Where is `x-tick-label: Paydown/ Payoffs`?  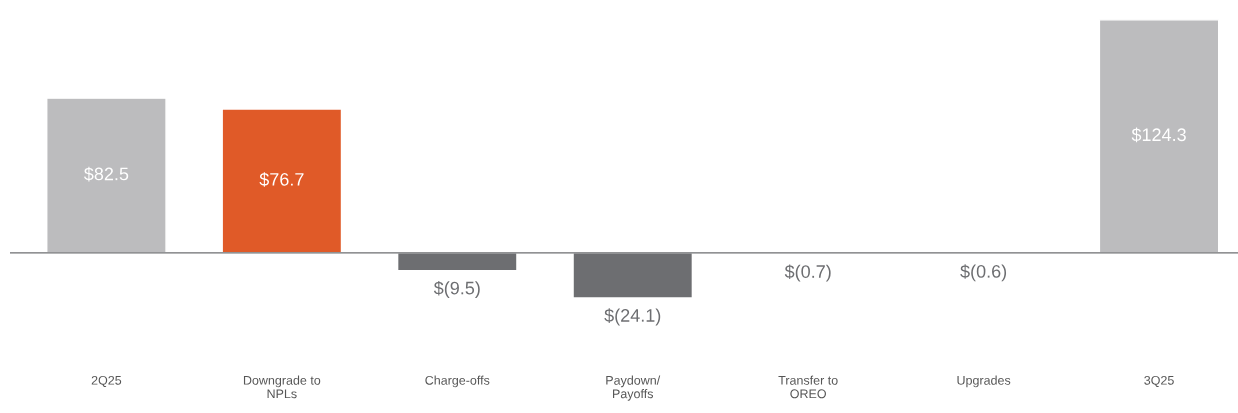
x-tick-label: Paydown/ Payoffs is located at coordinates (633, 388).